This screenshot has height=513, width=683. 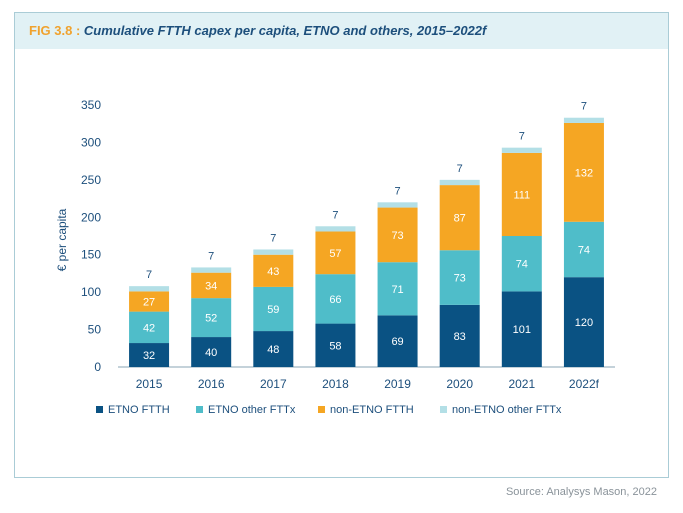 I want to click on x-tick-label: 2022f, so click(x=584, y=384).